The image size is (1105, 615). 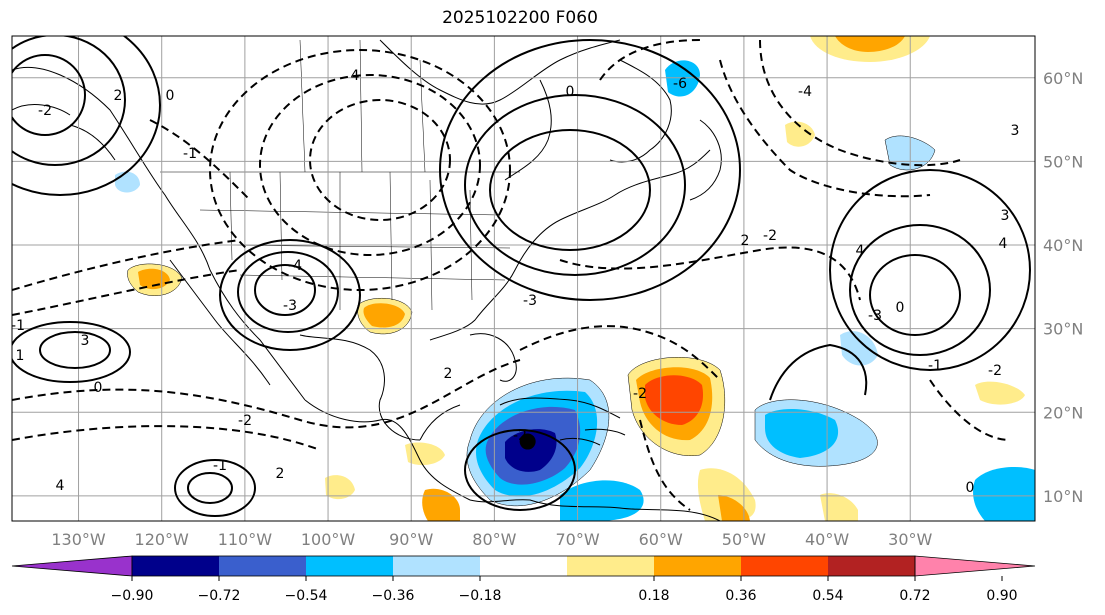 What do you see at coordinates (680, 84) in the screenshot?
I see `contour-value-label: -6` at bounding box center [680, 84].